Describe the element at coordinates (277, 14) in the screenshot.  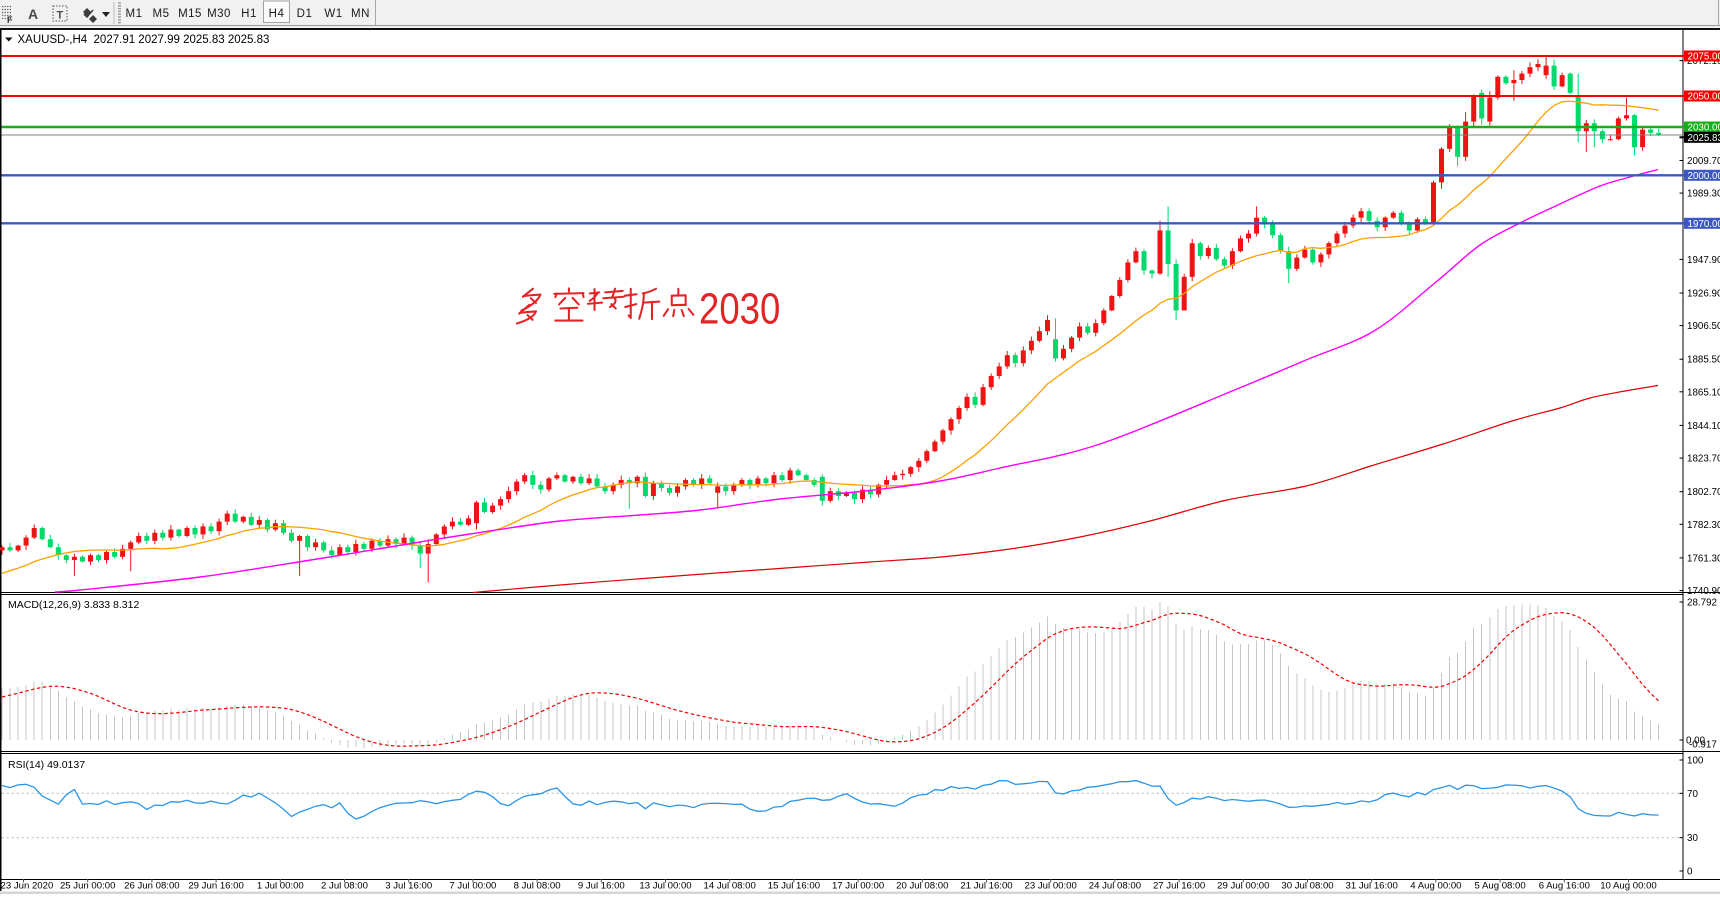
I see `svg-text: H4` at that location.